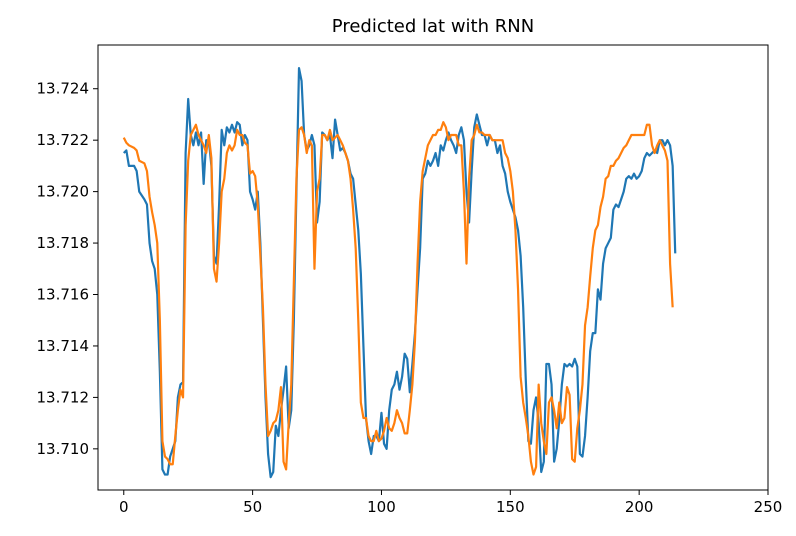 This screenshot has height=536, width=796. What do you see at coordinates (381, 507) in the screenshot?
I see `x-tick-label: 100` at bounding box center [381, 507].